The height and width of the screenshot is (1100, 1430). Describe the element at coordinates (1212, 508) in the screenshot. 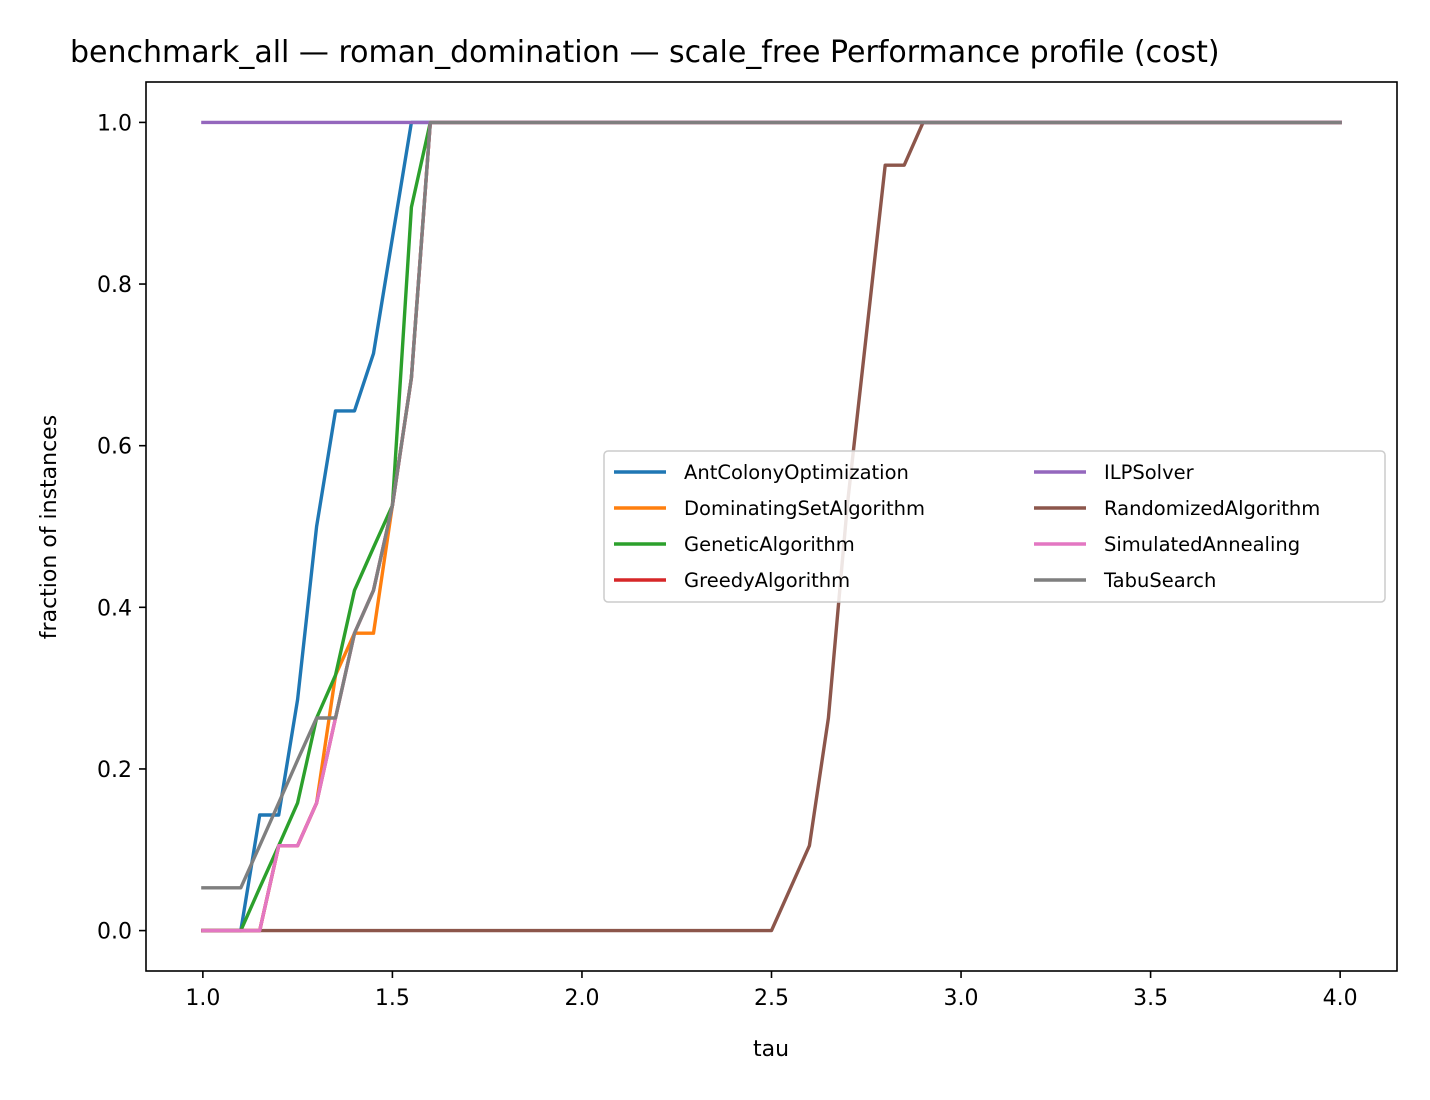

I see `legend-label: RandomizedAlgorithm` at that location.